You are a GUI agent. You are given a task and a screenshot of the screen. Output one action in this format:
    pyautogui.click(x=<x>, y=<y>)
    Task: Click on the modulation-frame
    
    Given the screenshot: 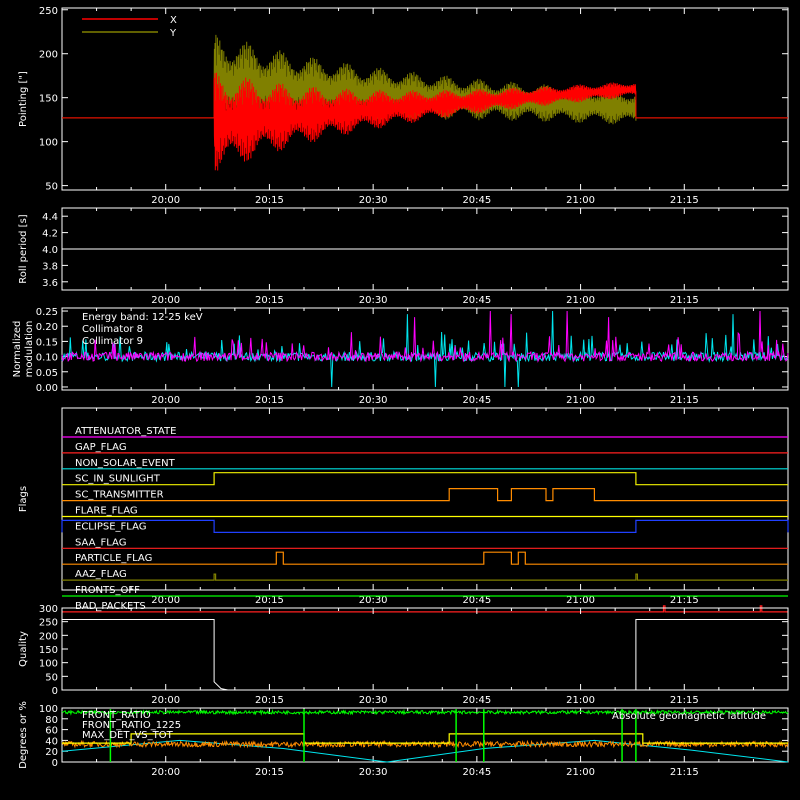 What is the action you would take?
    pyautogui.click(x=425, y=349)
    